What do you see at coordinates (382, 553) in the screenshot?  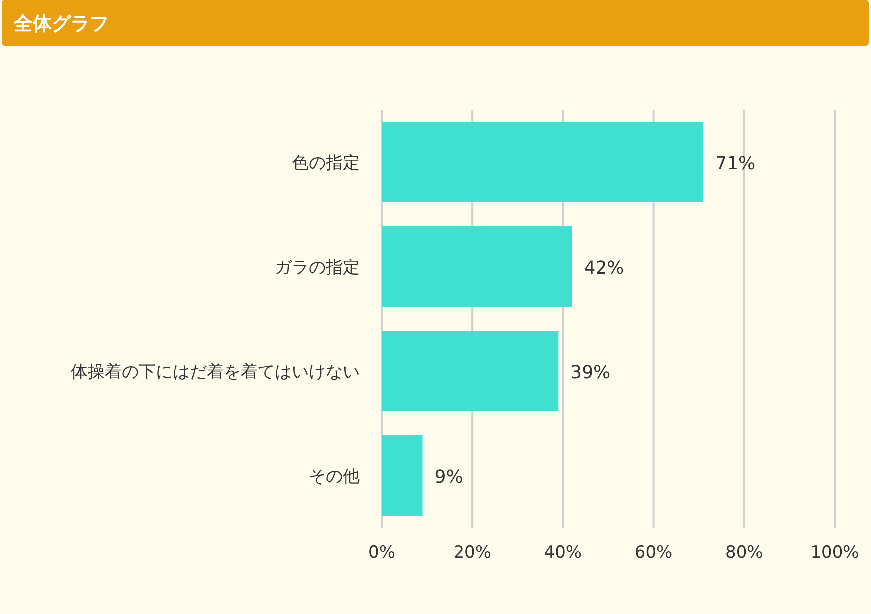 I see `x-tick-label: 0%` at bounding box center [382, 553].